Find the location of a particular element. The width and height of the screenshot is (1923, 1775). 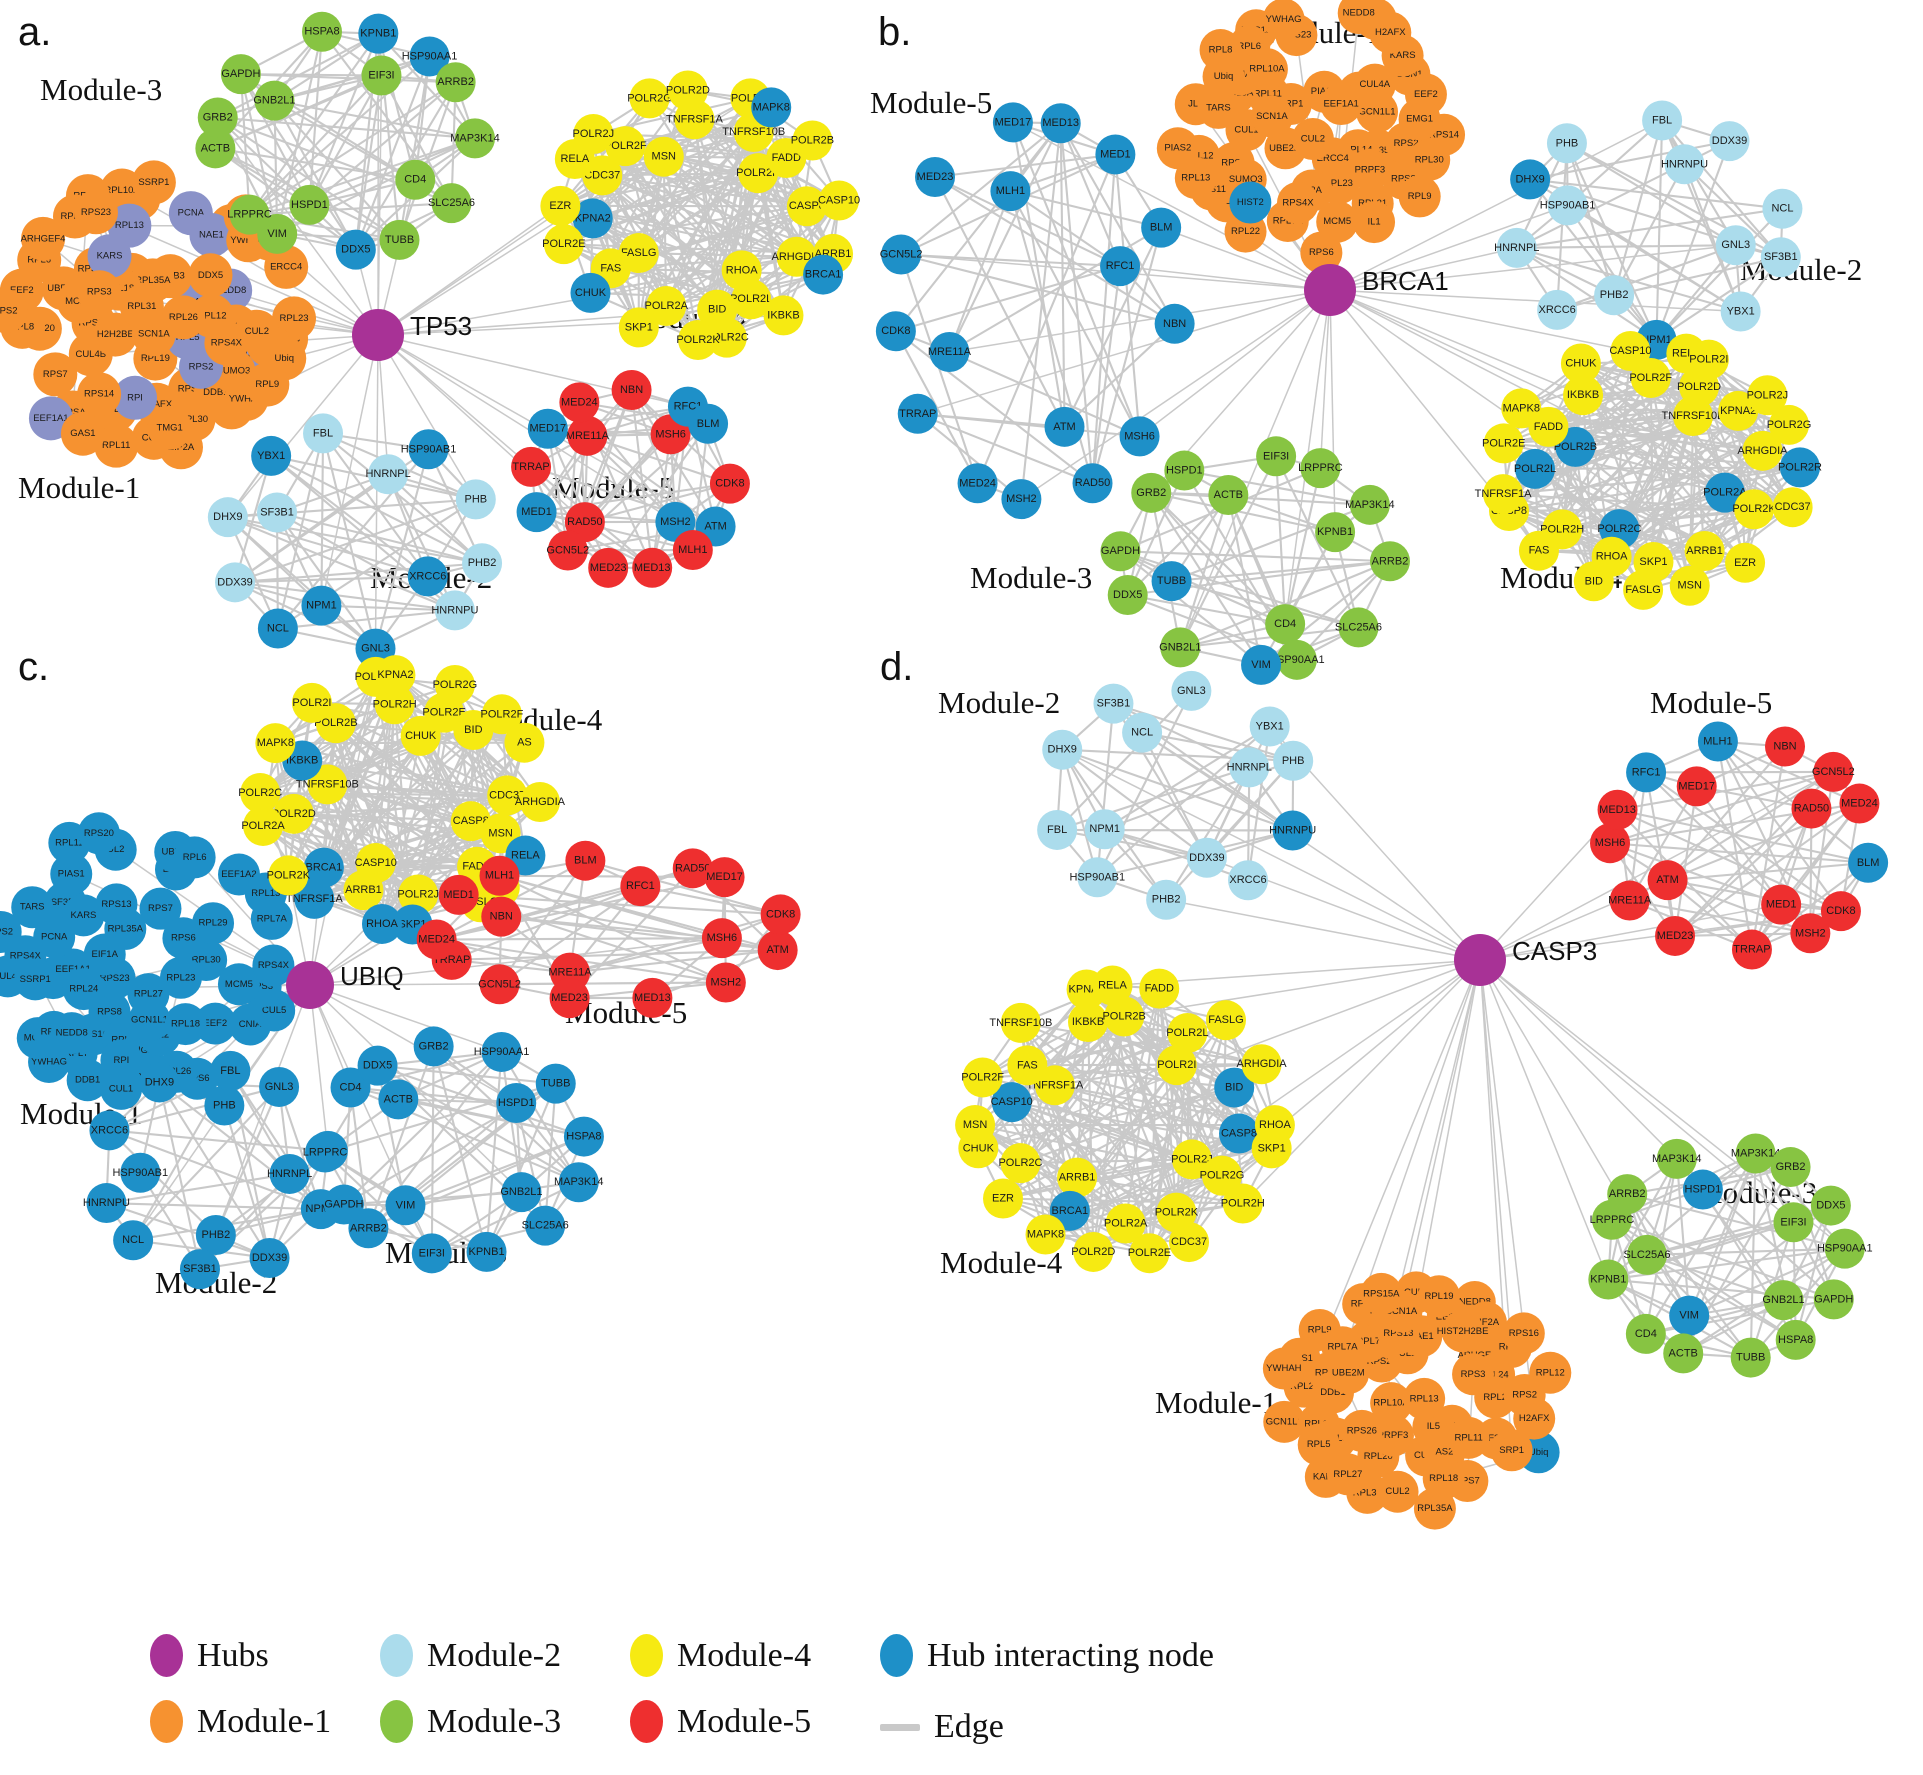

network-node: YBX1 is located at coordinates (1269, 726).